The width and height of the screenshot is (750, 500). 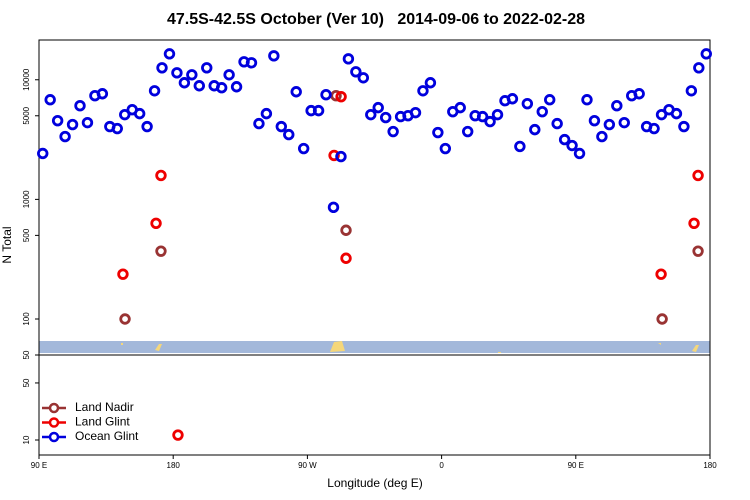 What do you see at coordinates (26, 235) in the screenshot?
I see `y-tick-label: 500` at bounding box center [26, 235].